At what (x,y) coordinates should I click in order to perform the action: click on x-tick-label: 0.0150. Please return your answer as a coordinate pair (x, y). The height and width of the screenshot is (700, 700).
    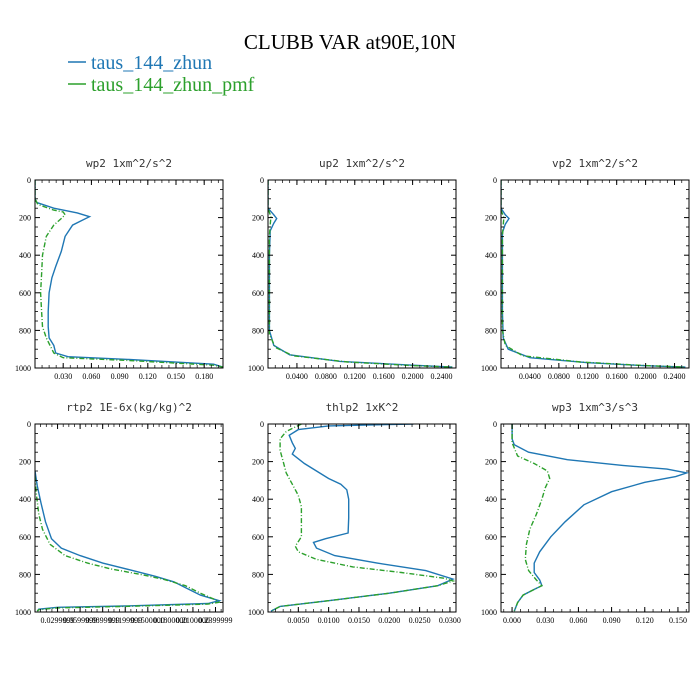
    Looking at the image, I should click on (359, 620).